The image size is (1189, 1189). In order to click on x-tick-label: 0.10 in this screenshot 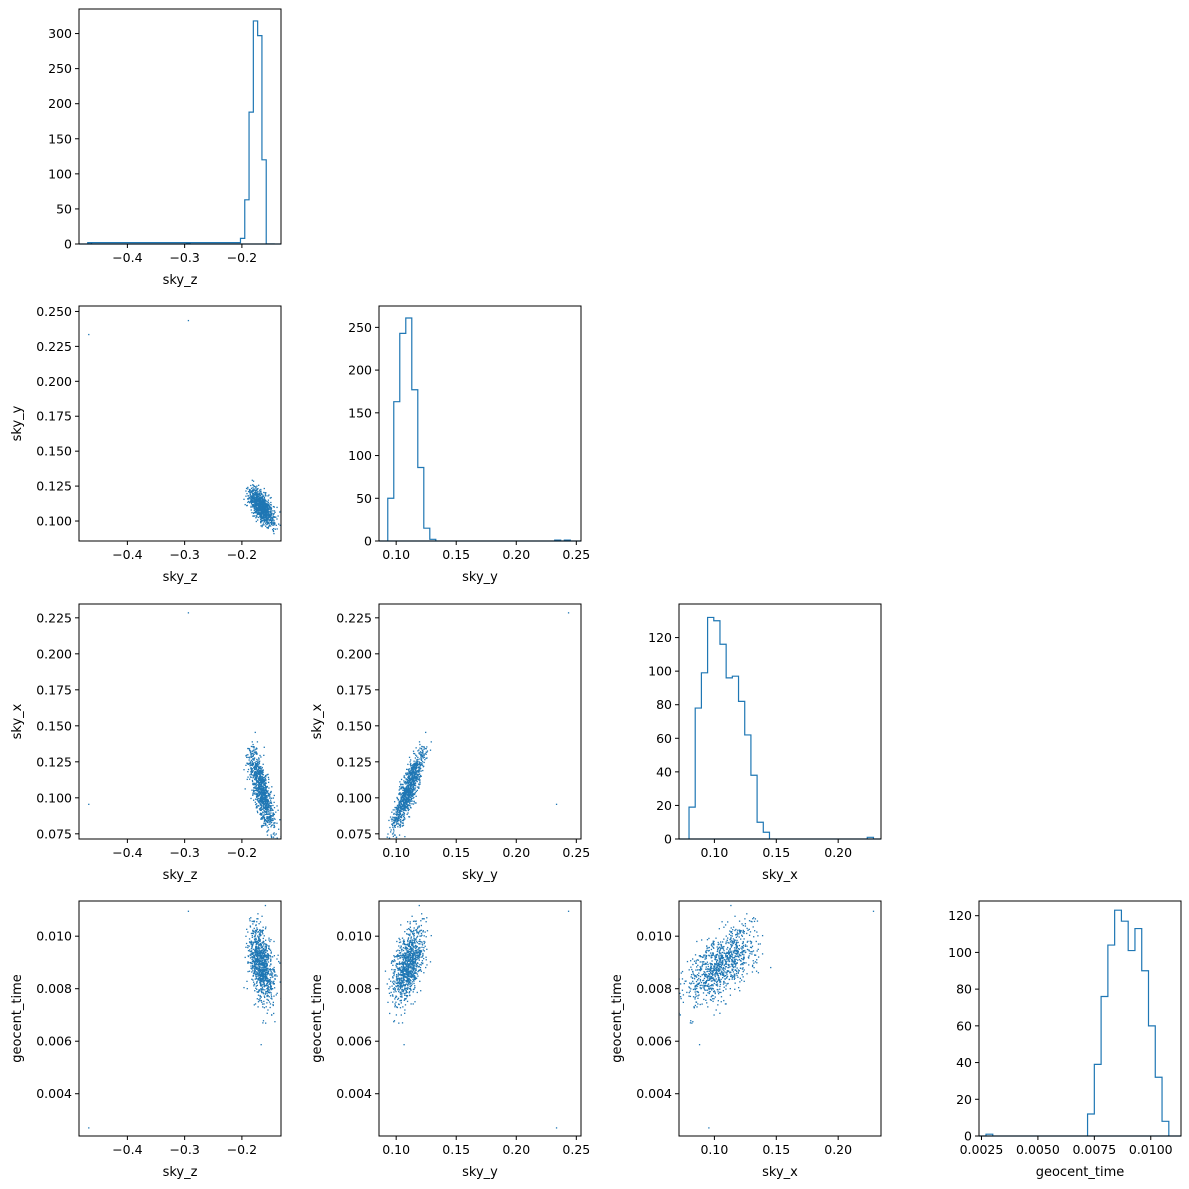, I will do `click(396, 554)`.